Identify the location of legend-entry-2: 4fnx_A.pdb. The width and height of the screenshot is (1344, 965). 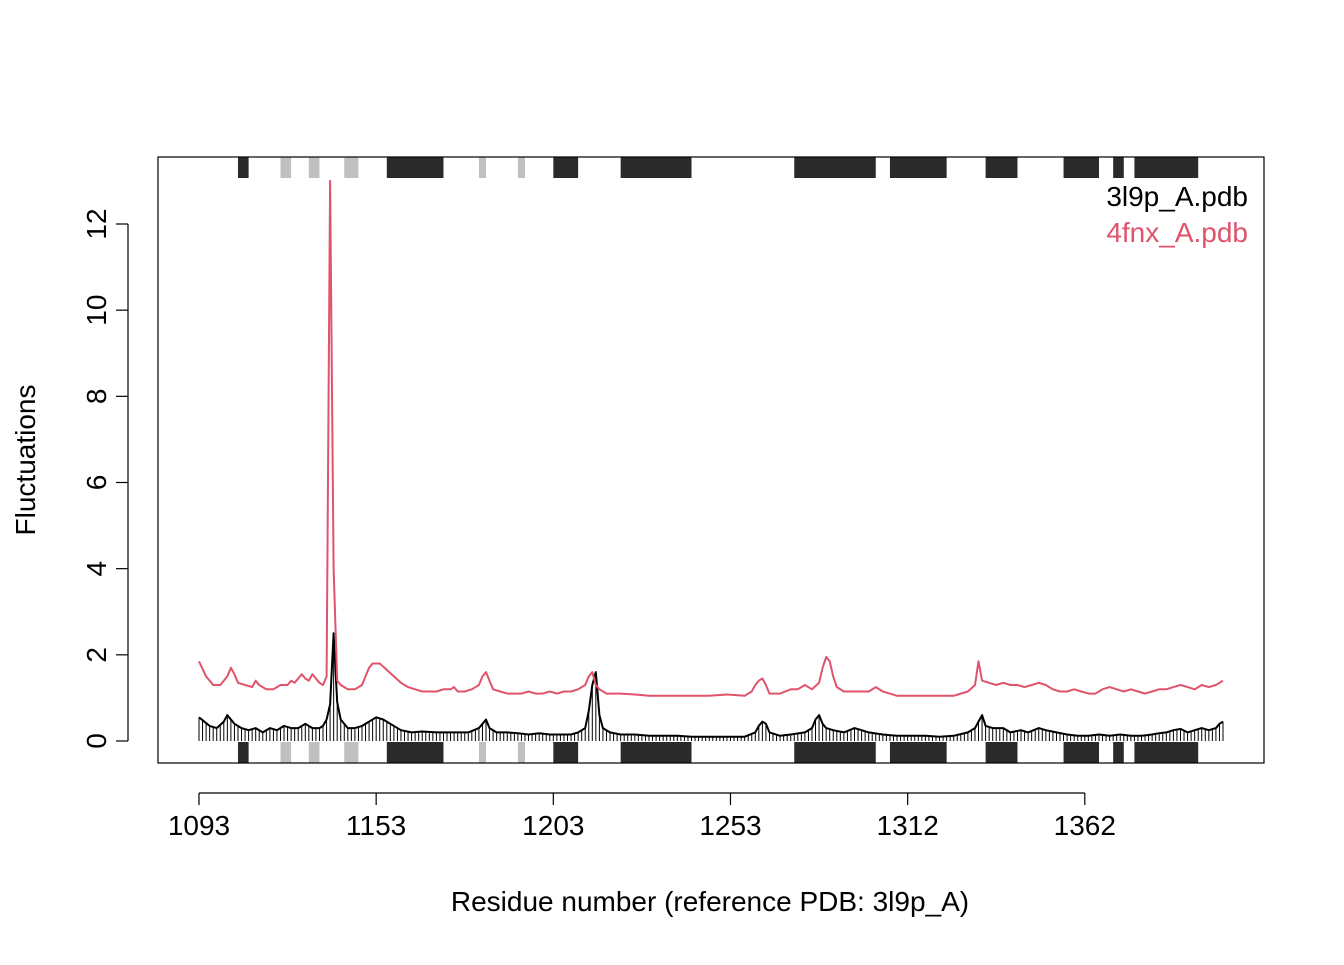
(1177, 232).